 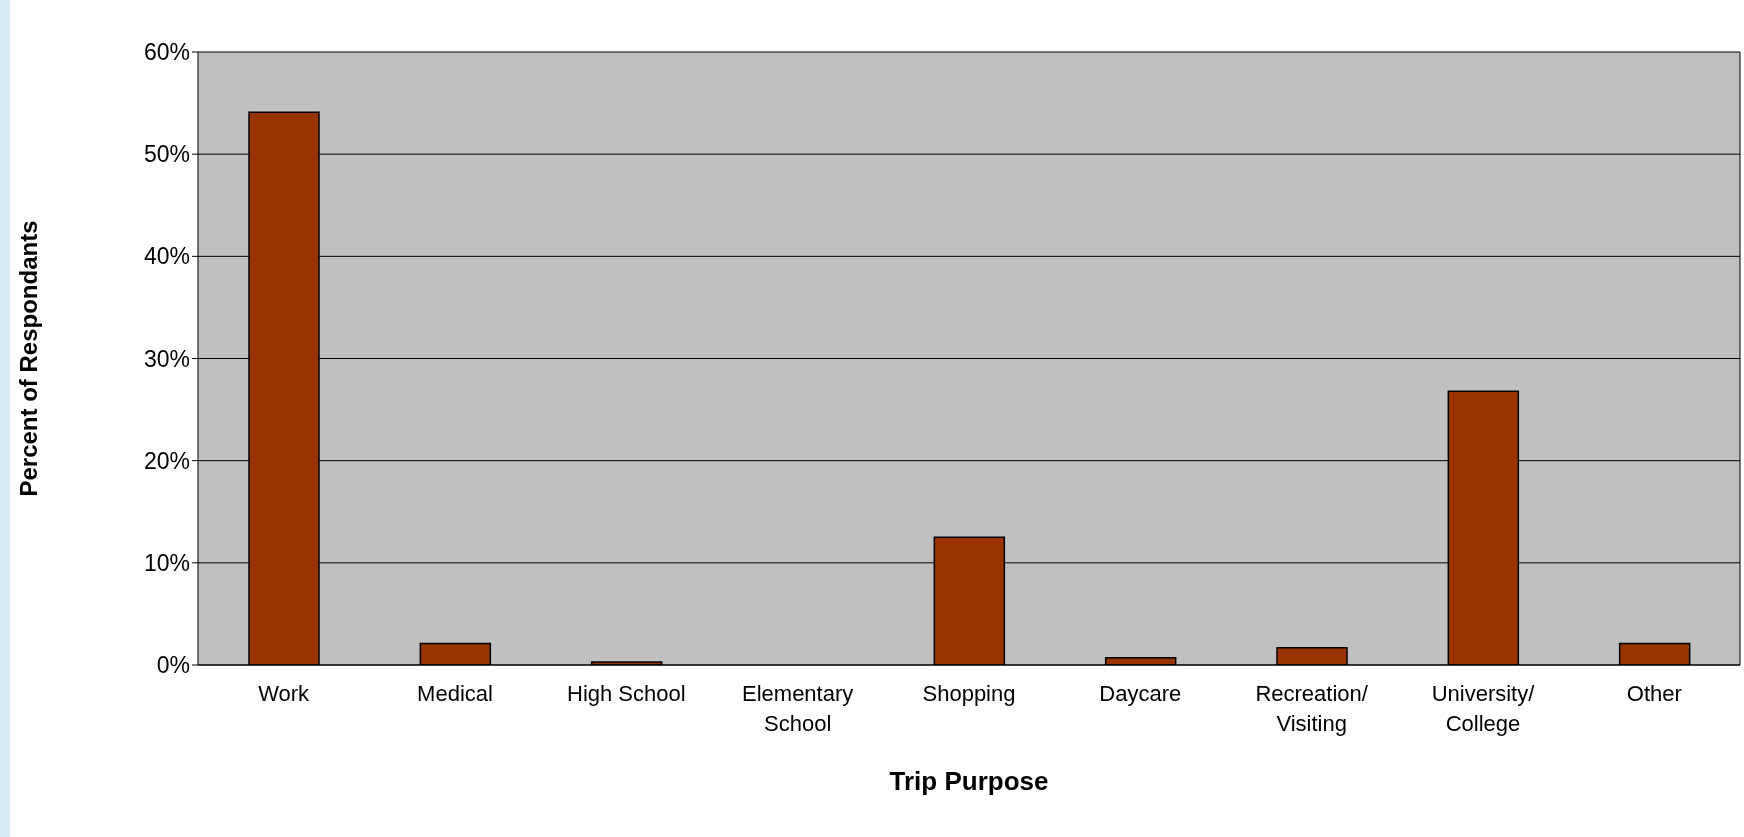 I want to click on x-tick-label: Medical, so click(x=455, y=693).